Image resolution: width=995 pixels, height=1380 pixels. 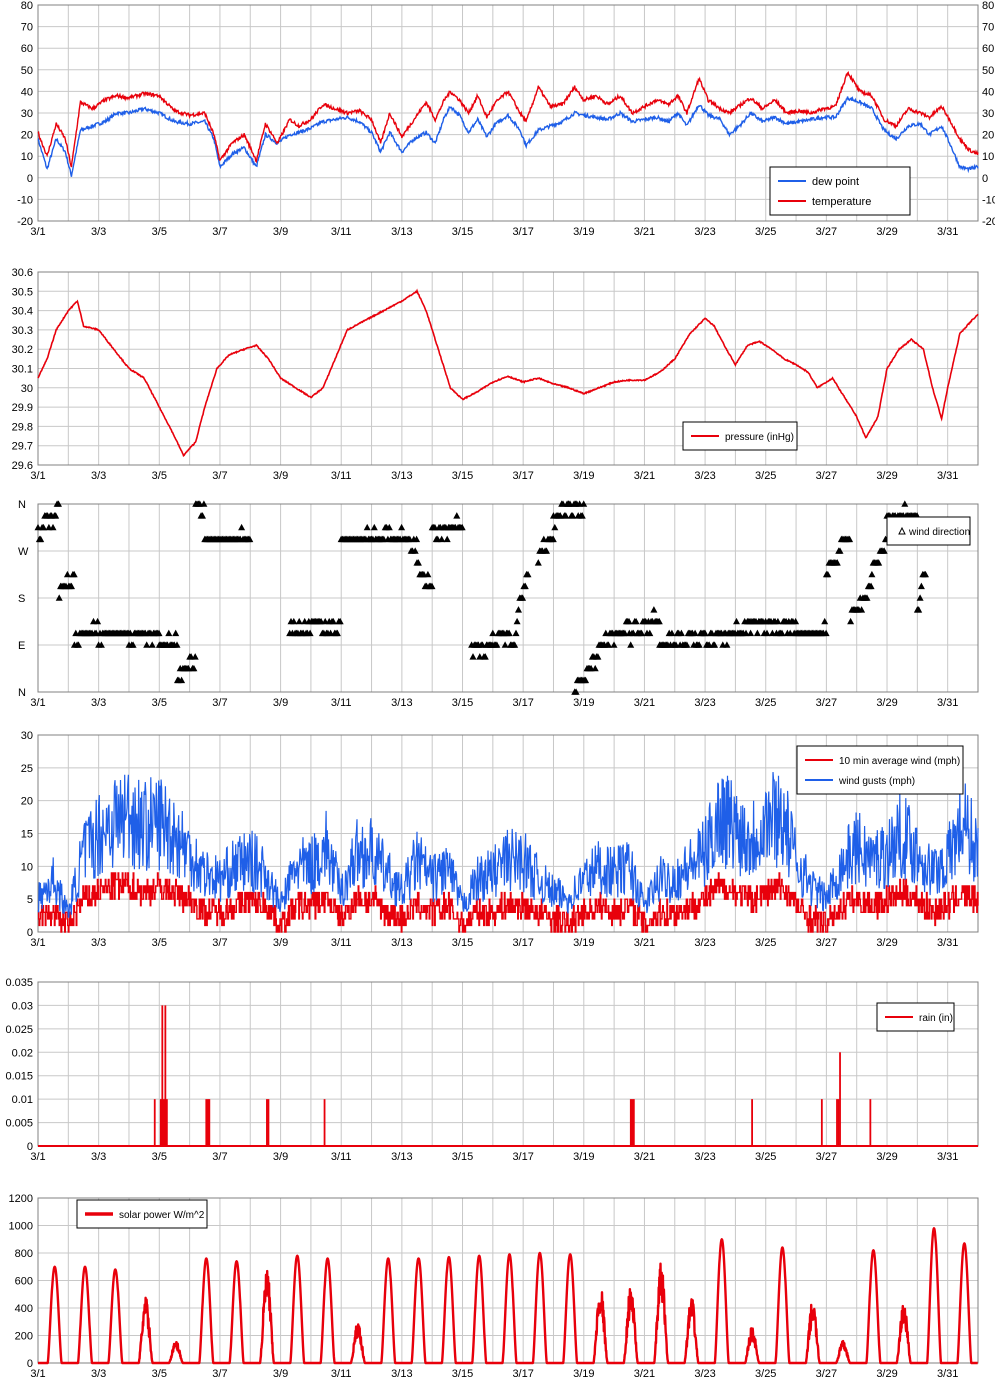 What do you see at coordinates (988, 92) in the screenshot?
I see `y-tick-label-right: 40` at bounding box center [988, 92].